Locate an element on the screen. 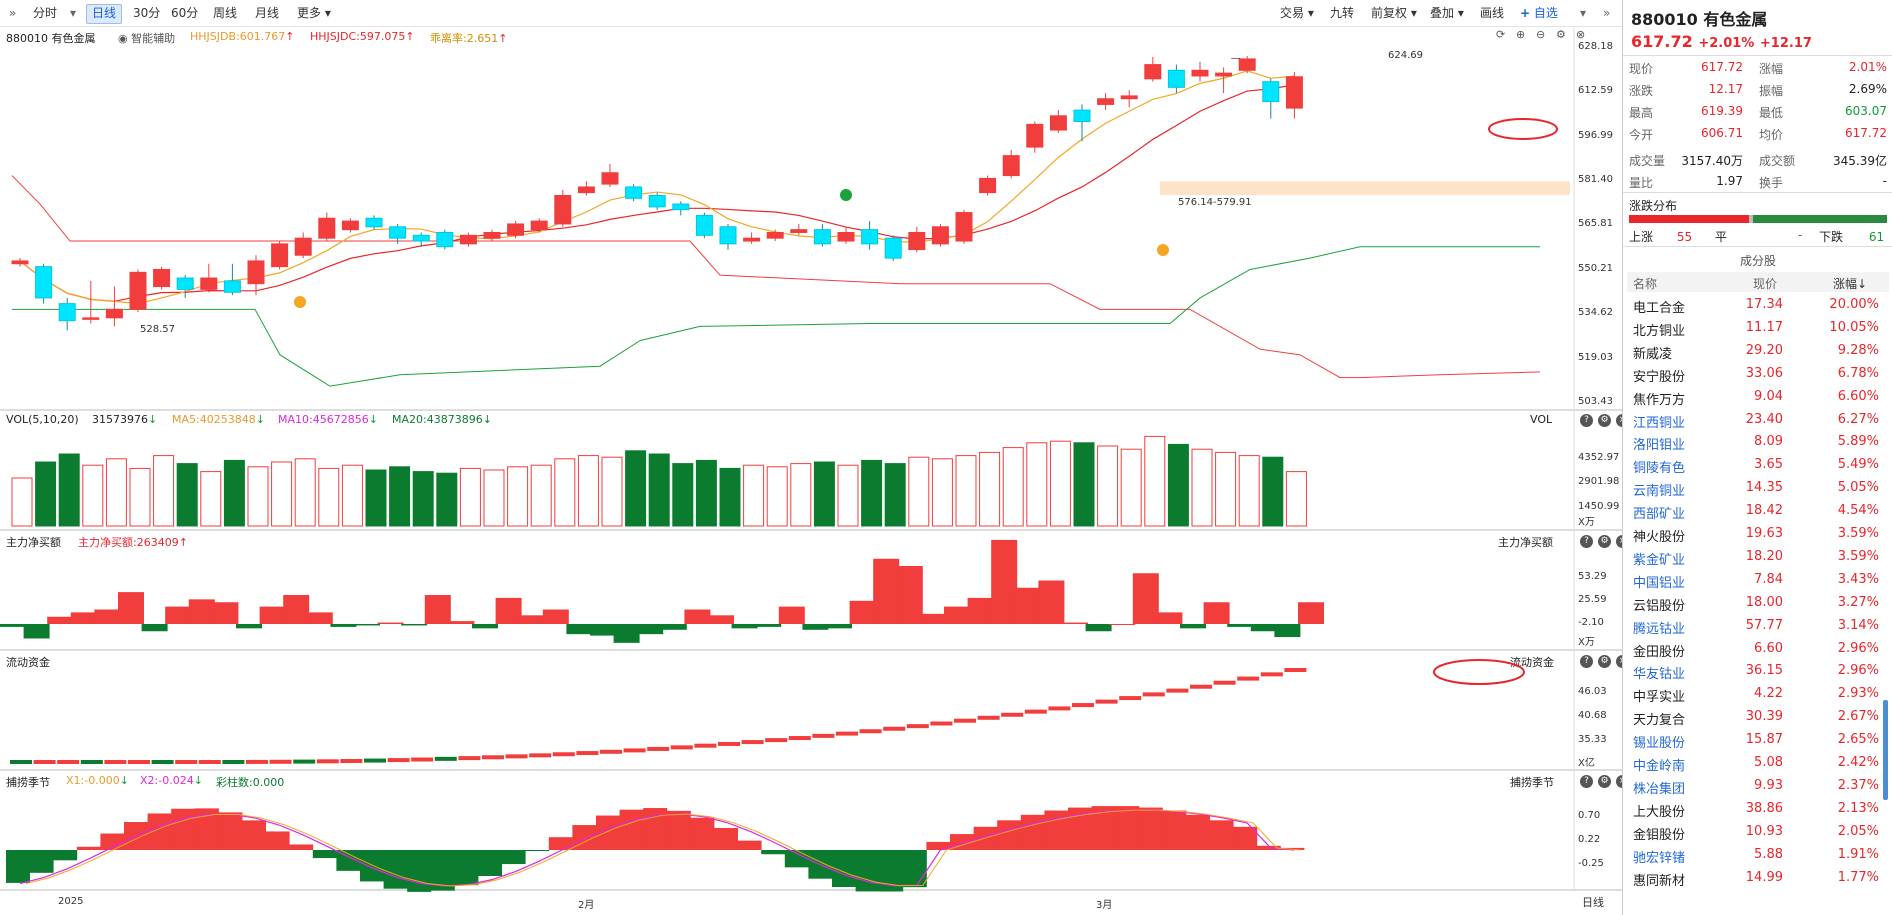 Image resolution: width=1892 pixels, height=915 pixels. tab-daily: 日线 is located at coordinates (104, 14).